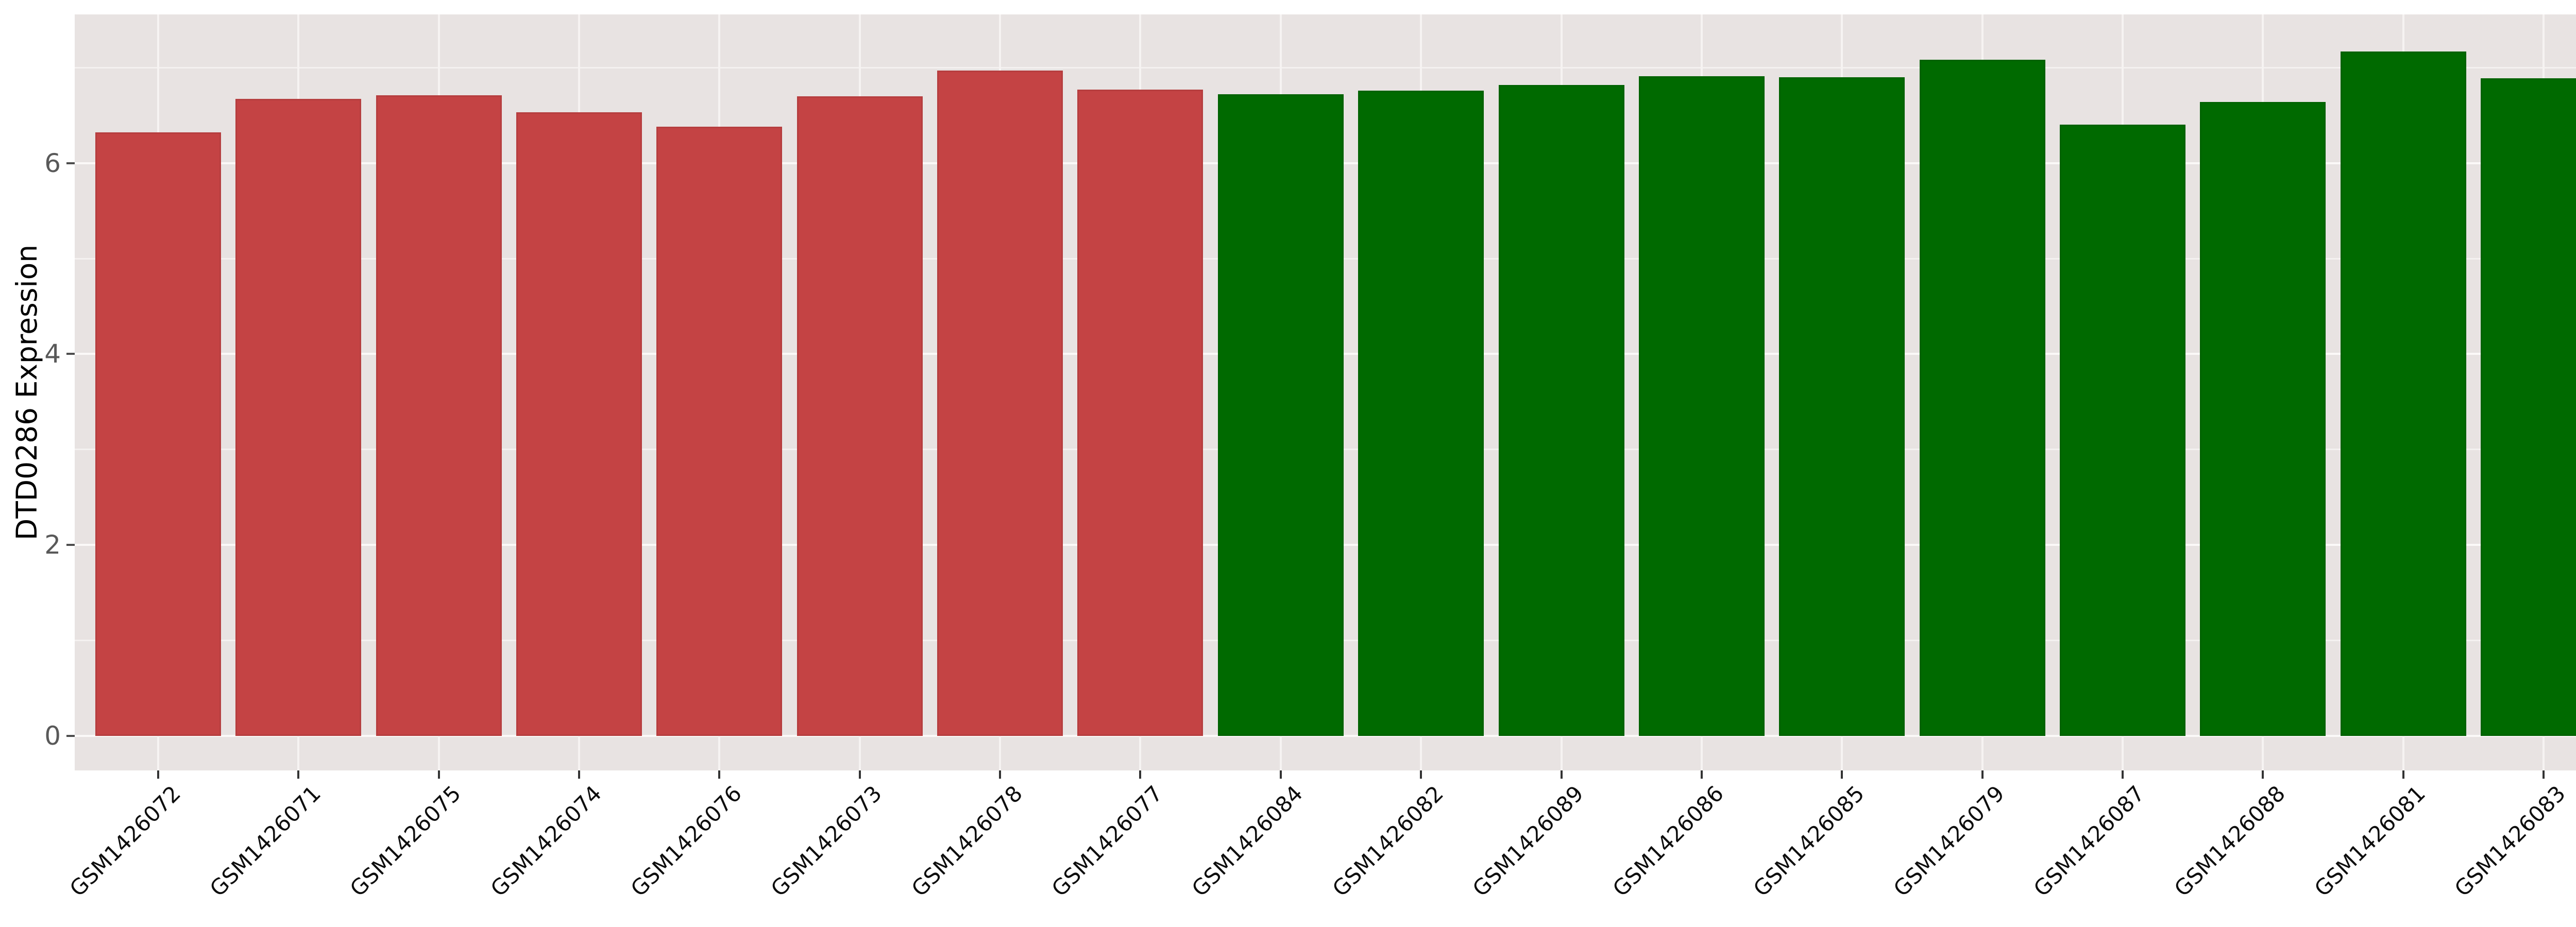 Image resolution: width=2576 pixels, height=927 pixels. I want to click on bar-GSM1426071, so click(298, 417).